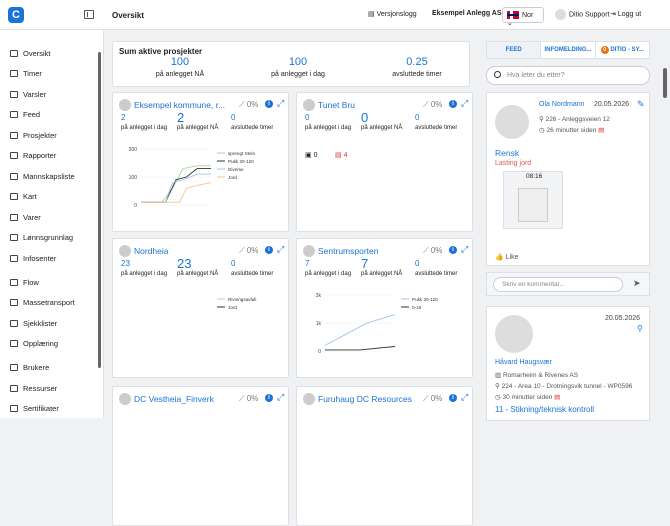  Describe the element at coordinates (298, 62) in the screenshot. I see `summary-value: 100` at that location.